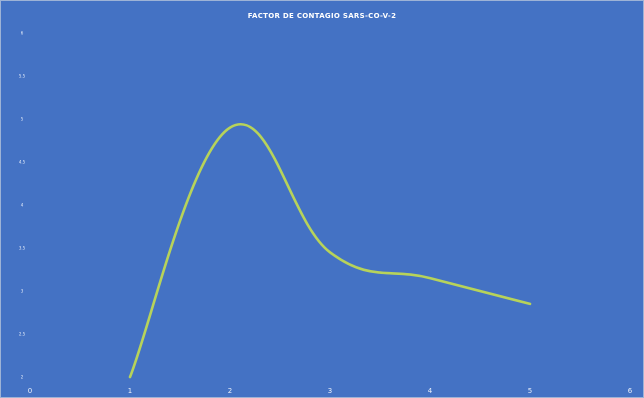 The width and height of the screenshot is (644, 398). Describe the element at coordinates (22, 377) in the screenshot. I see `y-tick-label: 2` at that location.